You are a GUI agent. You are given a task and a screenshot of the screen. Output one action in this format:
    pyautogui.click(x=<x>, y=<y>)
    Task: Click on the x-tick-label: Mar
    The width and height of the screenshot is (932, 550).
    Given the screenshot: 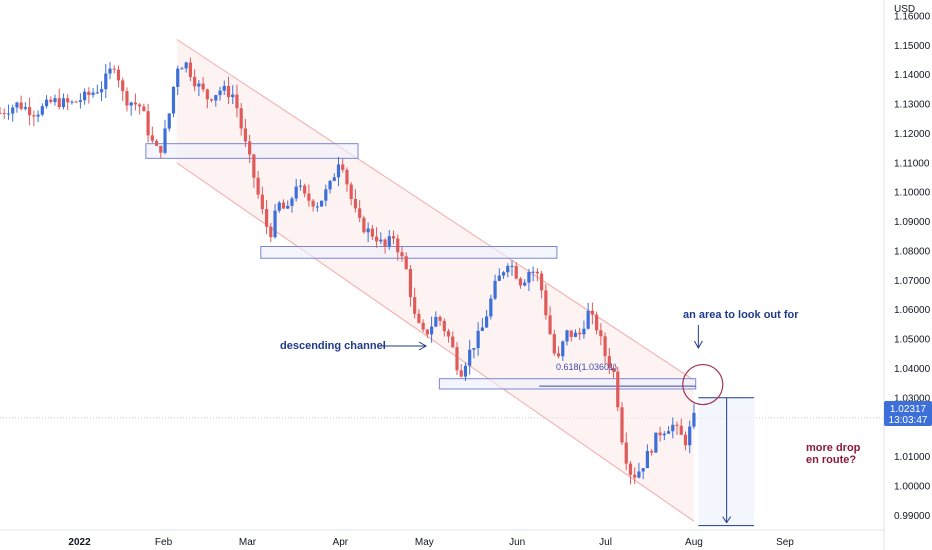 What is the action you would take?
    pyautogui.click(x=248, y=542)
    